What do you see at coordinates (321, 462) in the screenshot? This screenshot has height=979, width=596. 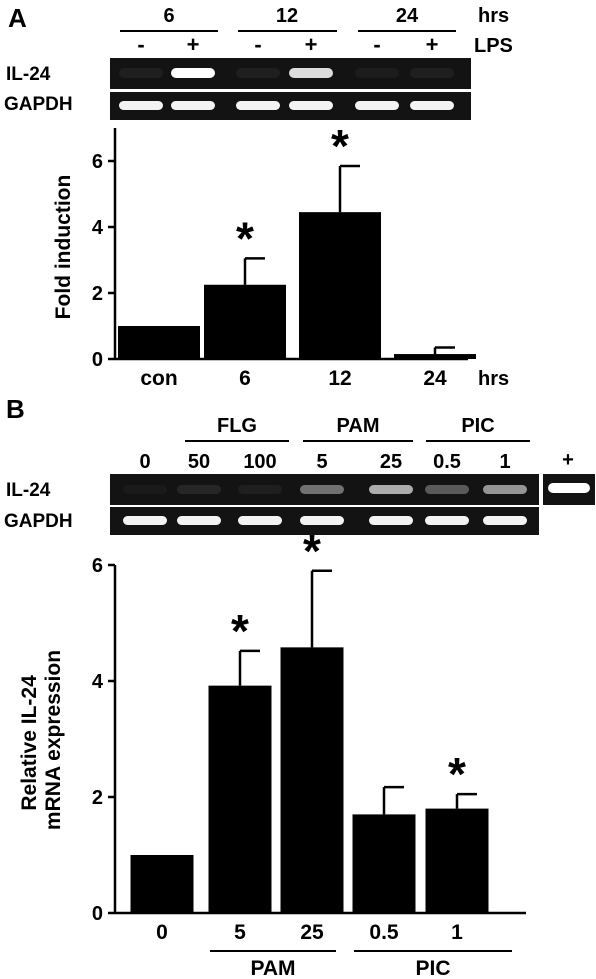 I see `panel-b-lane-label: 5` at bounding box center [321, 462].